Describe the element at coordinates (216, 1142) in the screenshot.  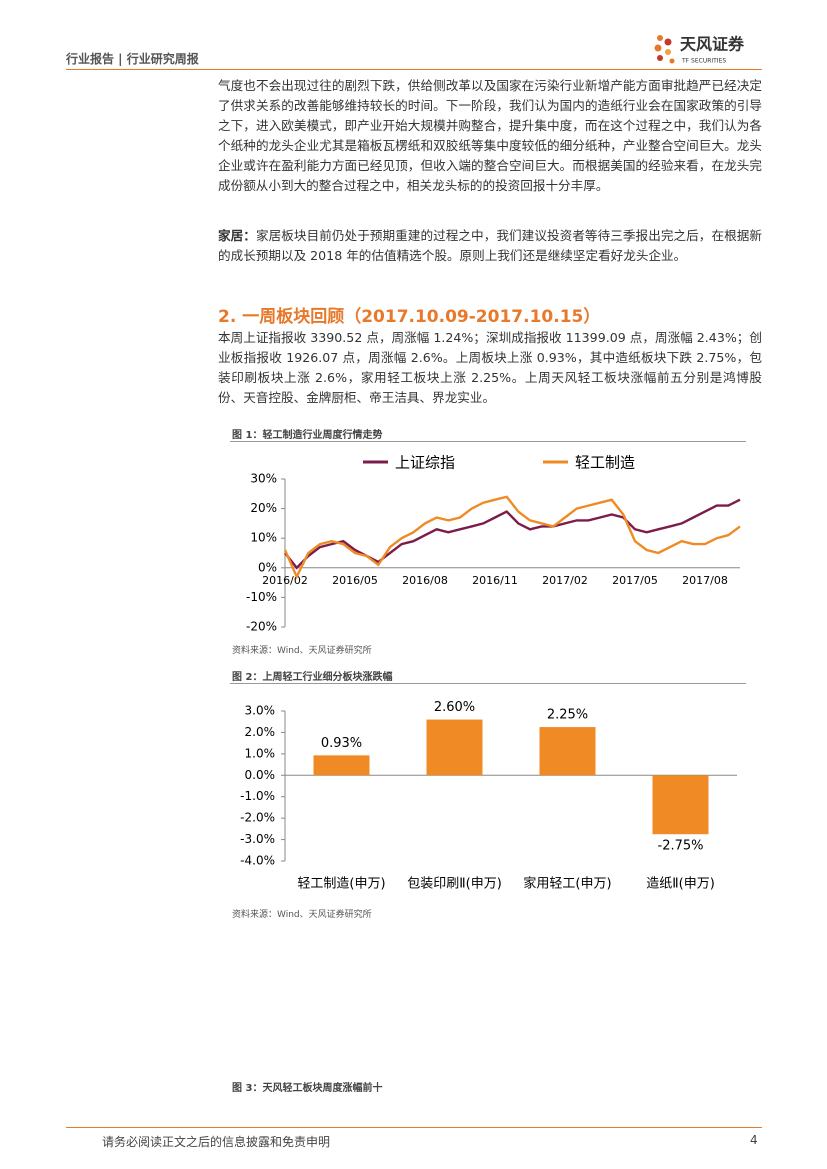
I see `footer-disclaimer: 请务必阅读正文之后的信息披露和免责申明` at that location.